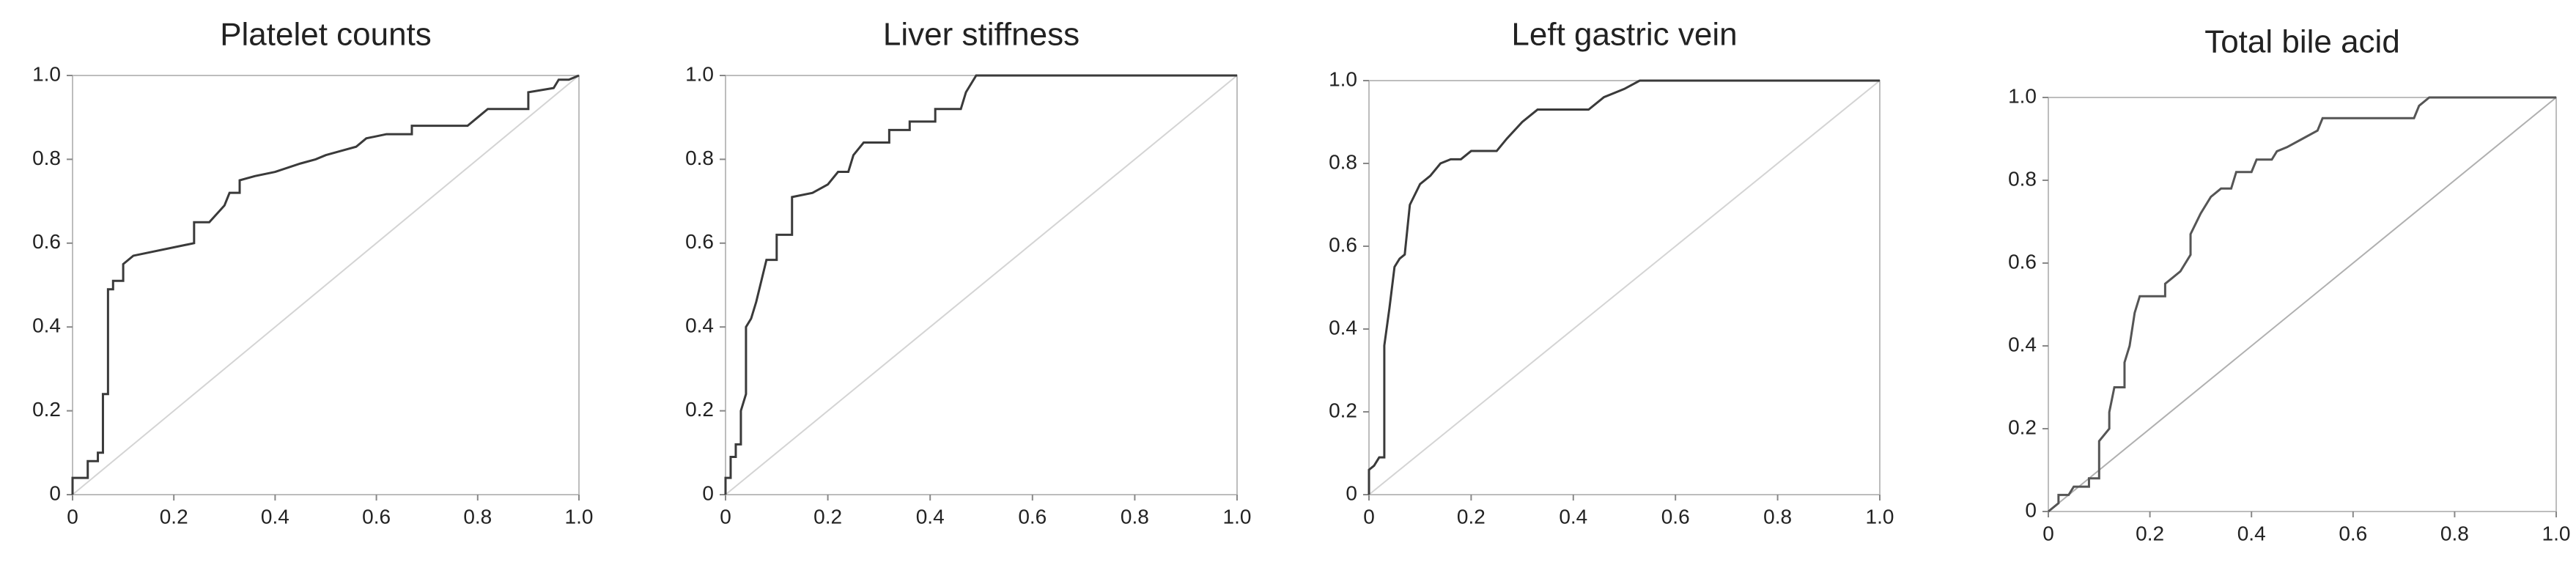  I want to click on chart-title: Platelet counts, so click(326, 35).